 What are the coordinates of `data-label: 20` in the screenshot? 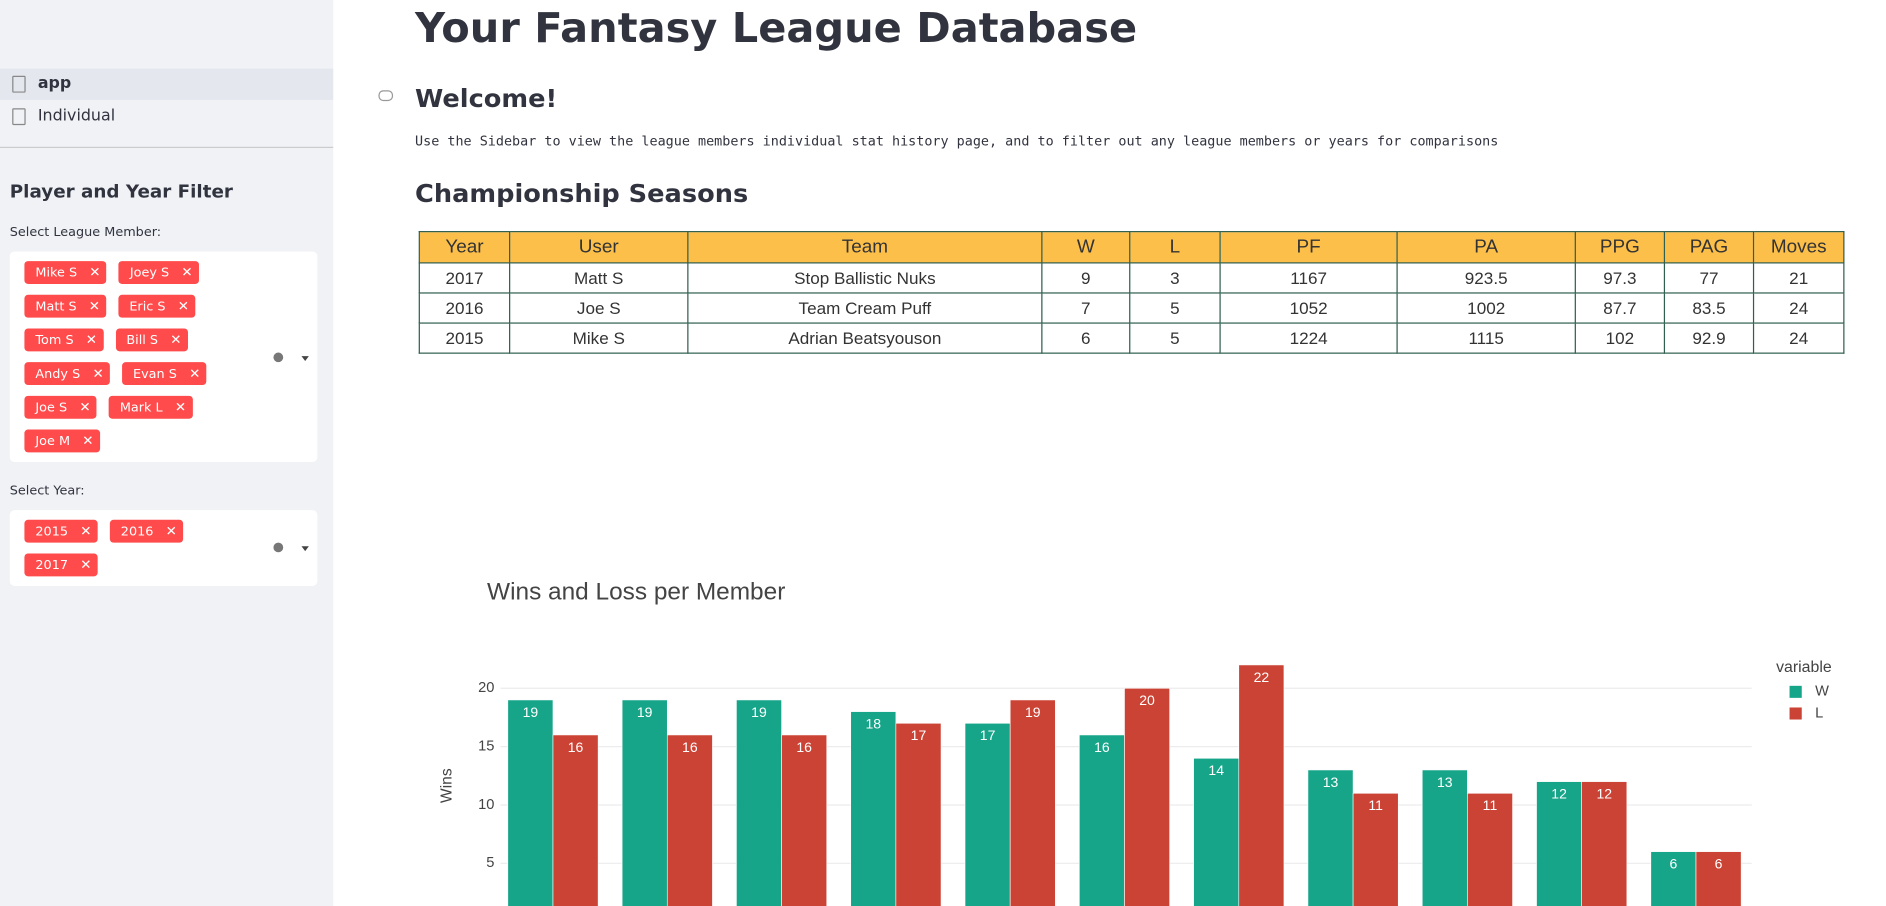 It's located at (1147, 700).